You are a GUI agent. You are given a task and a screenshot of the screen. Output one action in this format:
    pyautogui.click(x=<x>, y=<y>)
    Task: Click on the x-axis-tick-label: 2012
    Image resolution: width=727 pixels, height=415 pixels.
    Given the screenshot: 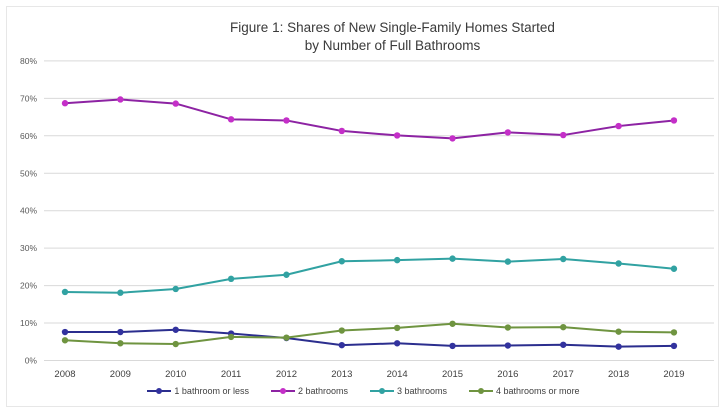 What is the action you would take?
    pyautogui.click(x=286, y=374)
    